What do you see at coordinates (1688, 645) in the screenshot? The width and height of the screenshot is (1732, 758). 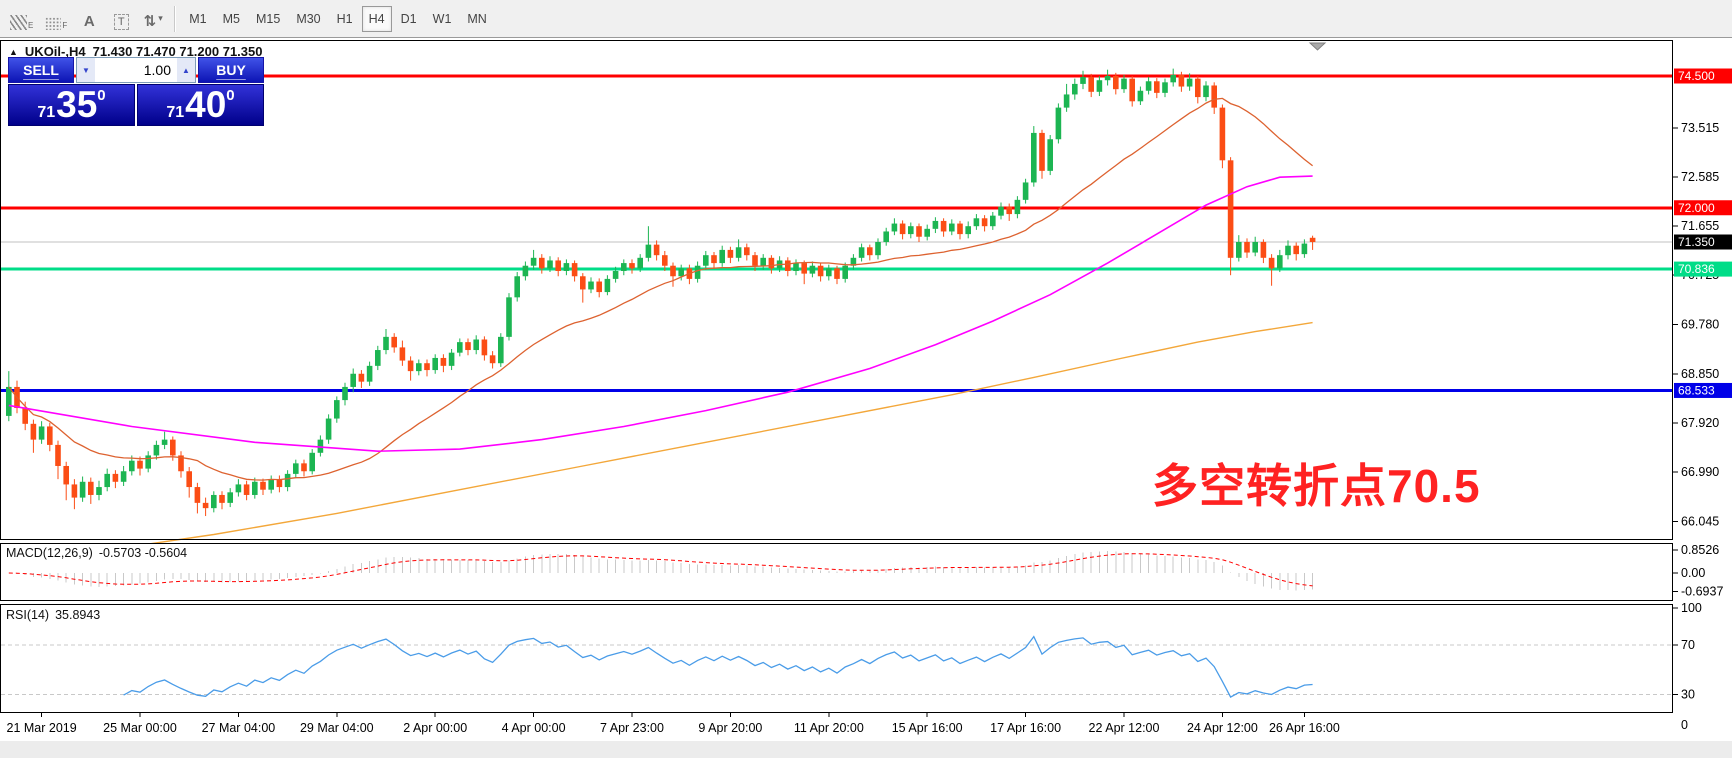 I see `svg-text: 70` at bounding box center [1688, 645].